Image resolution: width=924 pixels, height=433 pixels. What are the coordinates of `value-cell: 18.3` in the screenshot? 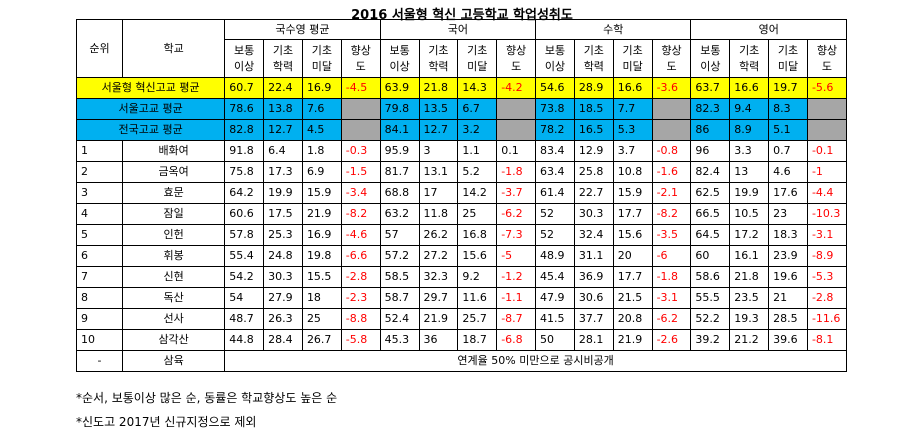 It's located at (788, 235).